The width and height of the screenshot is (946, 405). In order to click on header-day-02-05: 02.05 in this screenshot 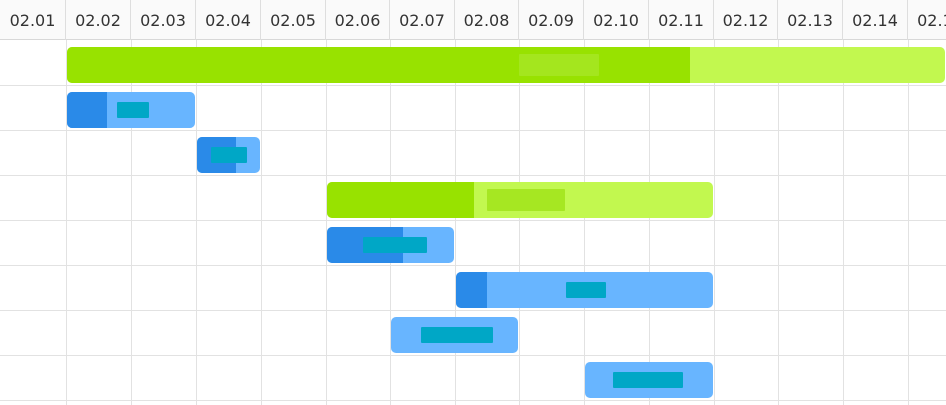, I will do `click(293, 20)`.